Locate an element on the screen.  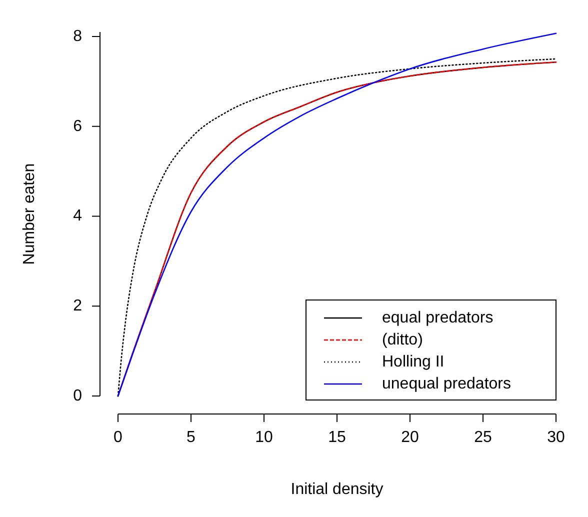
x-tick-label: 20 is located at coordinates (410, 437).